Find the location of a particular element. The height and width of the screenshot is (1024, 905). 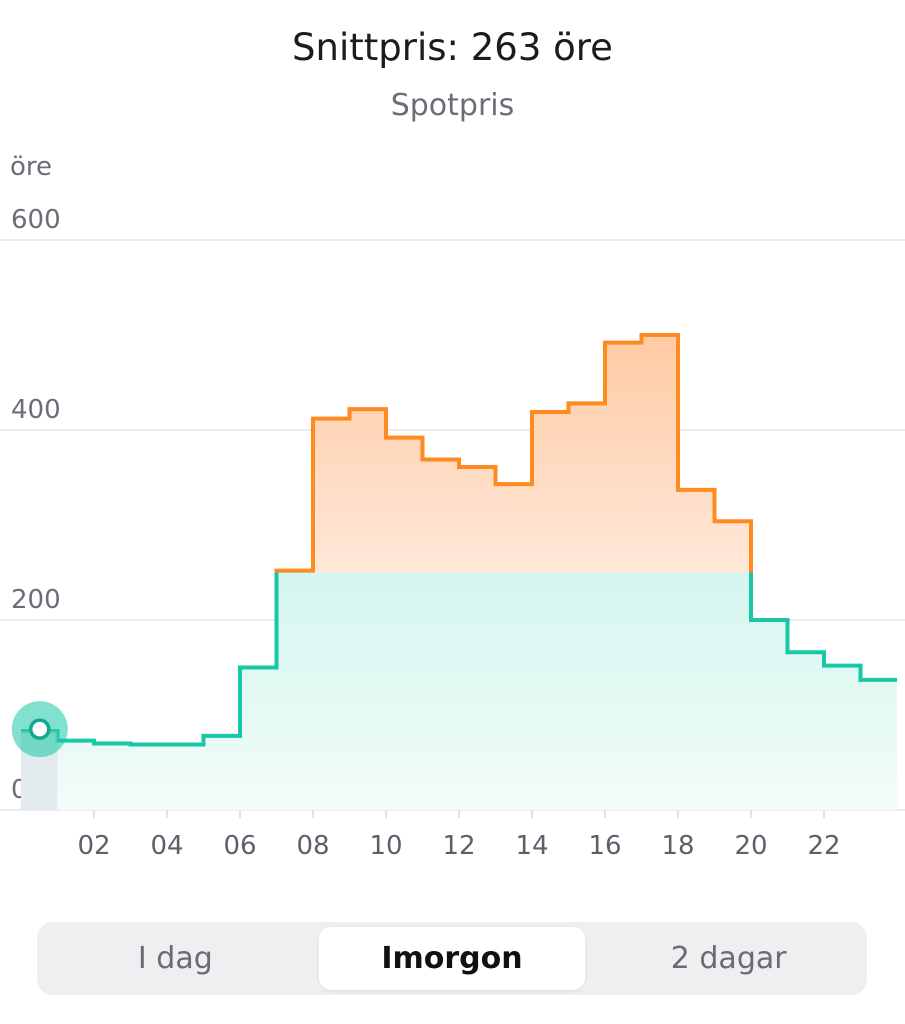

line-high is located at coordinates (513, 453).